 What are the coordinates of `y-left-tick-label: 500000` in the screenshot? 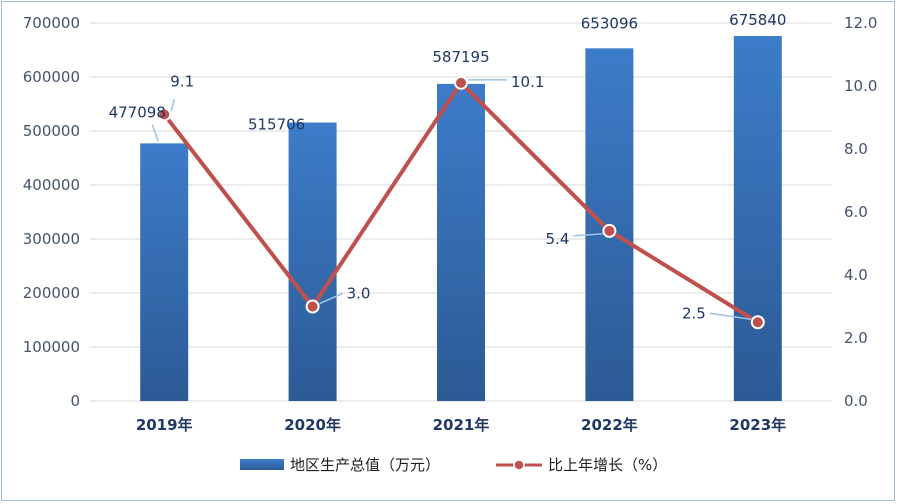 It's located at (51, 131).